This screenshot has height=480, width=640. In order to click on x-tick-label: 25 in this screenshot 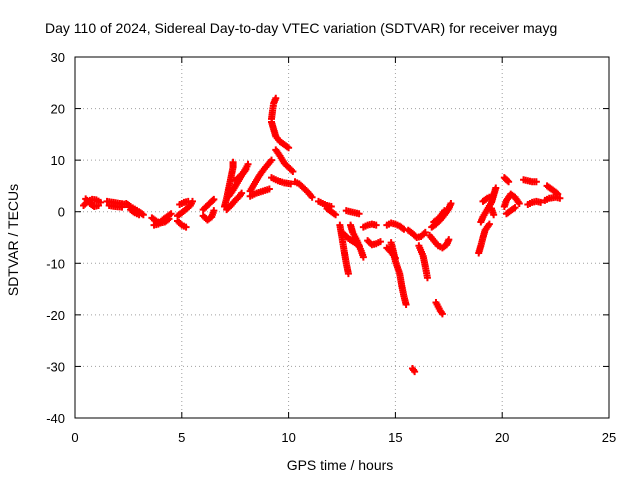, I will do `click(609, 437)`.